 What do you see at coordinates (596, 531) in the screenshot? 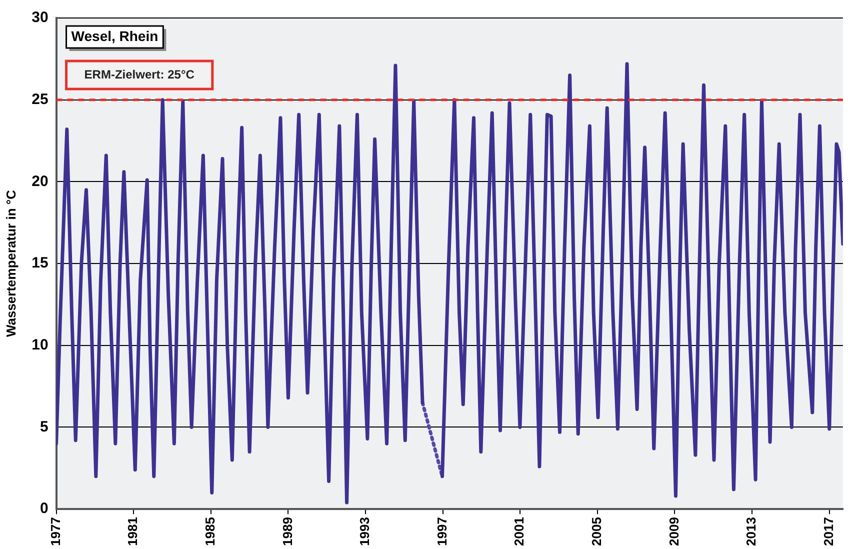
I see `x-tick-label: 2005` at bounding box center [596, 531].